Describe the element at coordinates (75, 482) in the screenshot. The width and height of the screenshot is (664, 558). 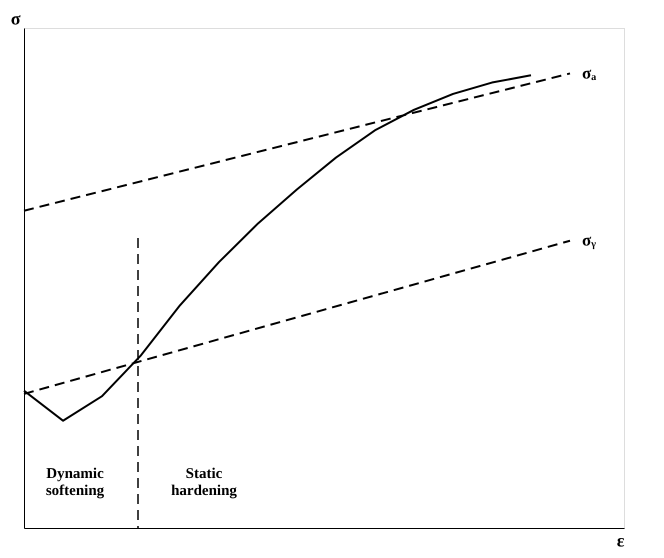
I see `annotation: Dynamic softening` at that location.